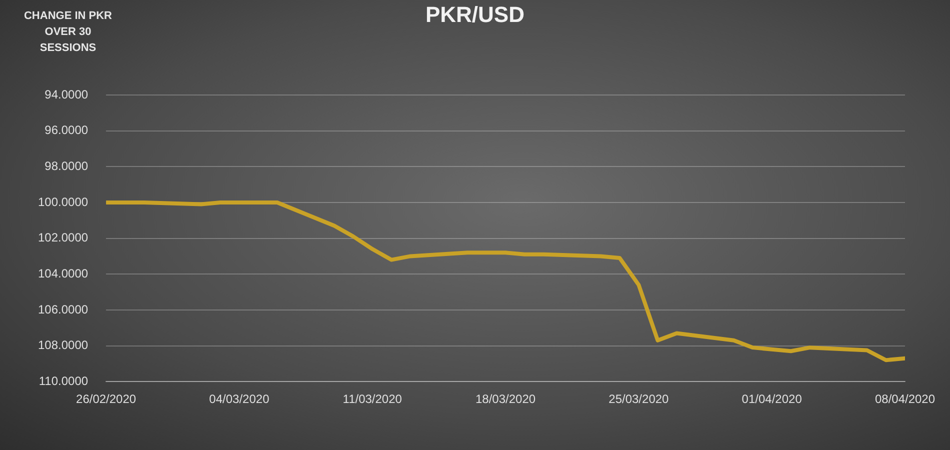  I want to click on x-tick-label: 08/04/2020, so click(905, 399).